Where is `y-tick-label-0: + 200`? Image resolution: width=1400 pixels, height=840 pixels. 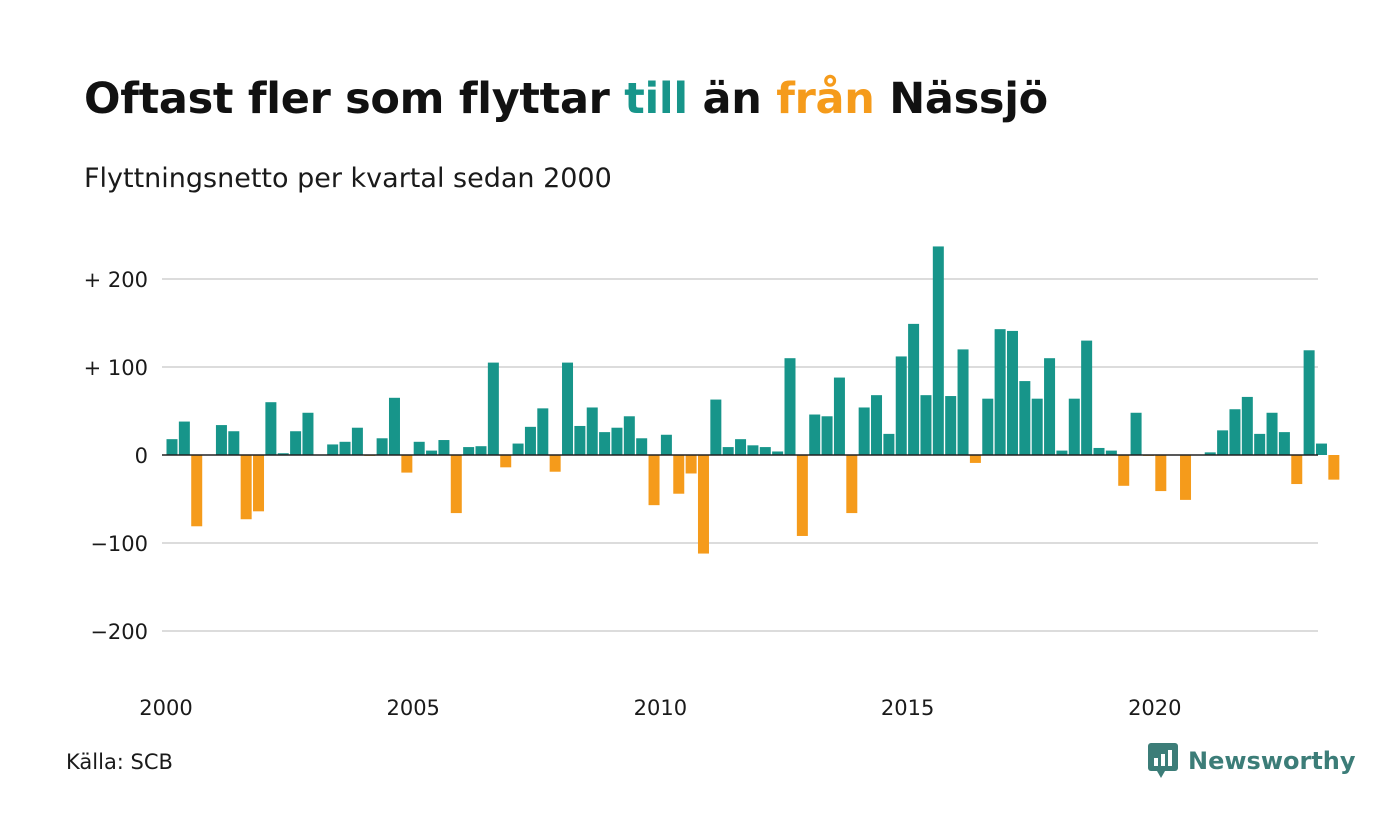 y-tick-label-0: + 200 is located at coordinates (116, 280).